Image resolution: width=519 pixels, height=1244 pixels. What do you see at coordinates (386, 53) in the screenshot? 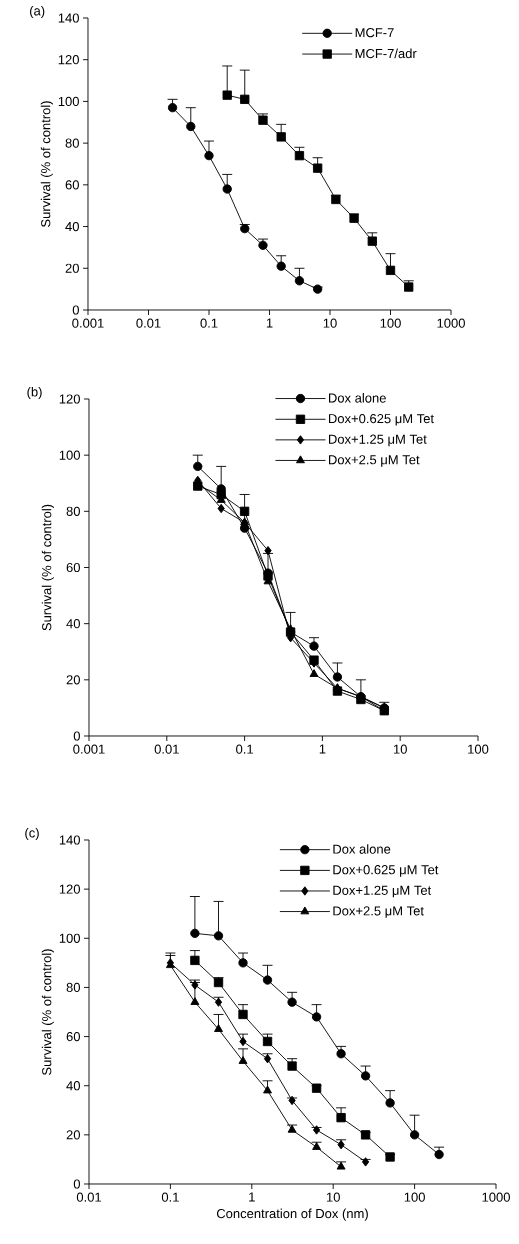
I see `legend-label: MCF-7/adr` at bounding box center [386, 53].